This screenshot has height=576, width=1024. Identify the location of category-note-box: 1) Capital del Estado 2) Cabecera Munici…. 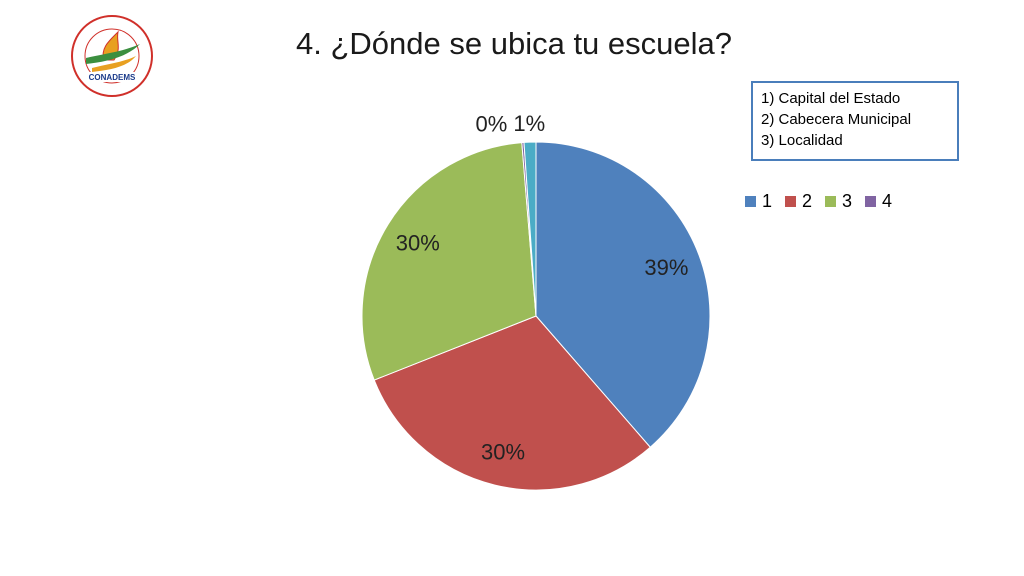
(855, 121).